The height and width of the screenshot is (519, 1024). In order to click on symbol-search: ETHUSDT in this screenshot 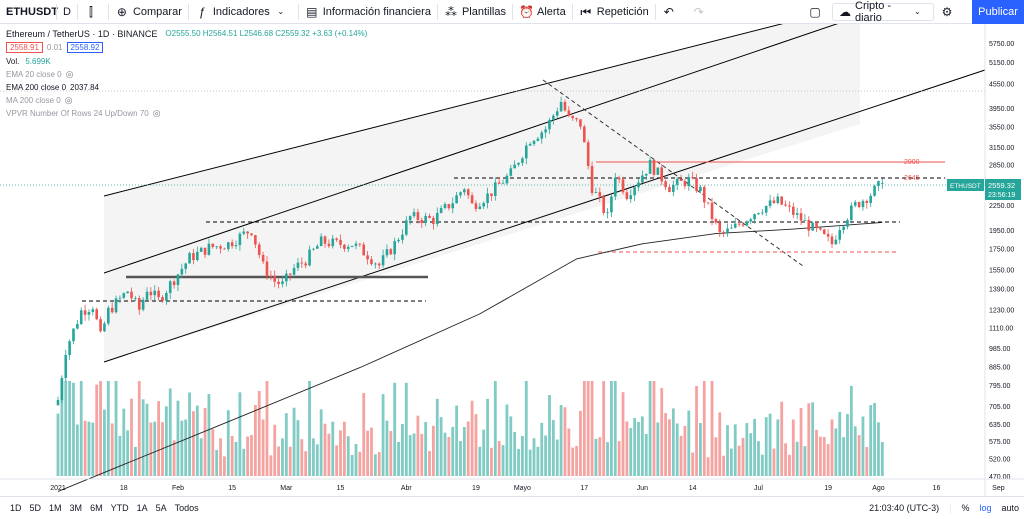, I will do `click(32, 11)`.